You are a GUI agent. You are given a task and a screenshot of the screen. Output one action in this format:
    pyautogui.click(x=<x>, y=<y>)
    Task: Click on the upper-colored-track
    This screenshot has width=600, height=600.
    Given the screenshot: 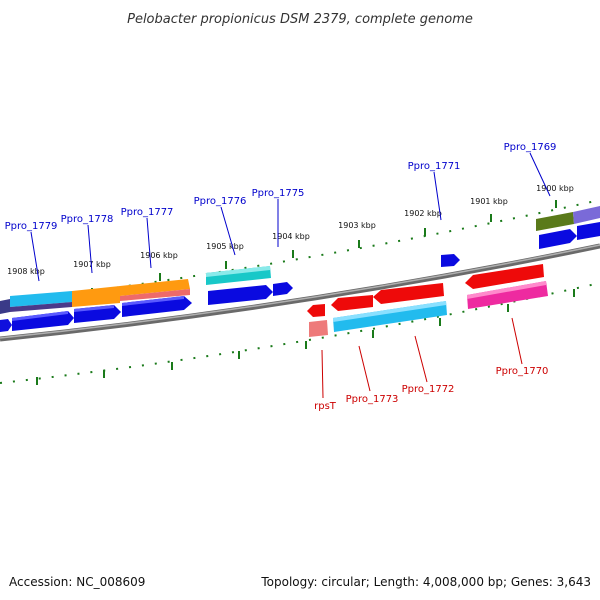 What is the action you would take?
    pyautogui.click(x=95, y=296)
    